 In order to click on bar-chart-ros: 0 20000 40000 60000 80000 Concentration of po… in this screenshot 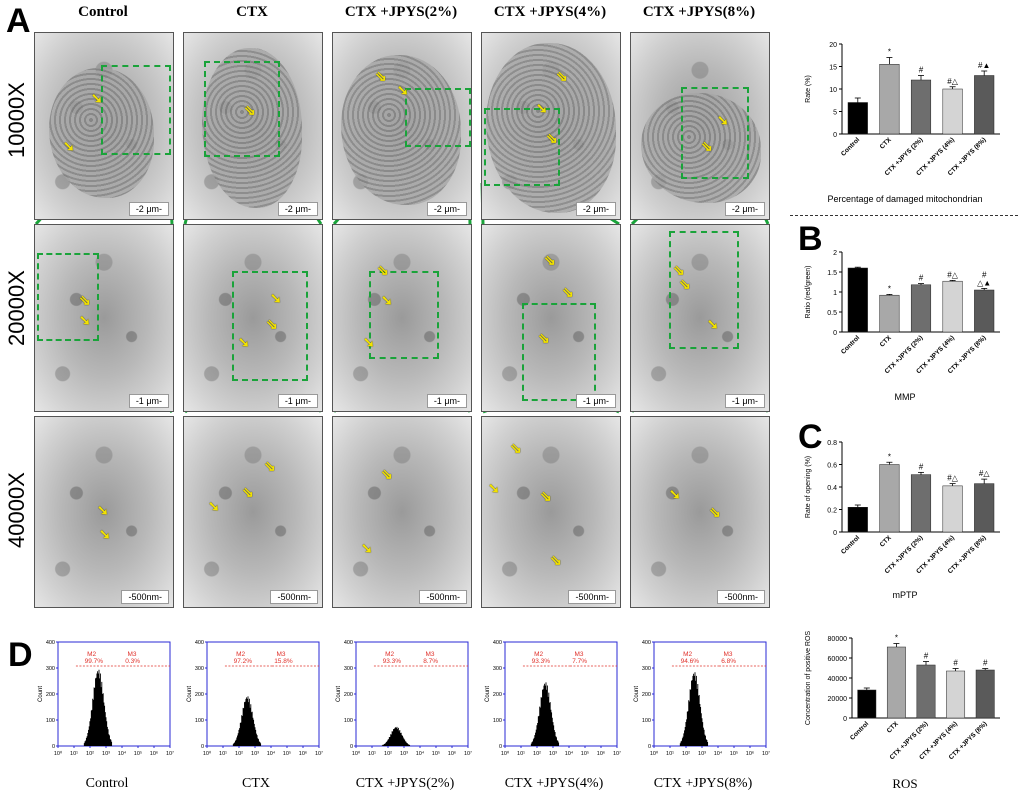, I will do `click(902, 696)`.